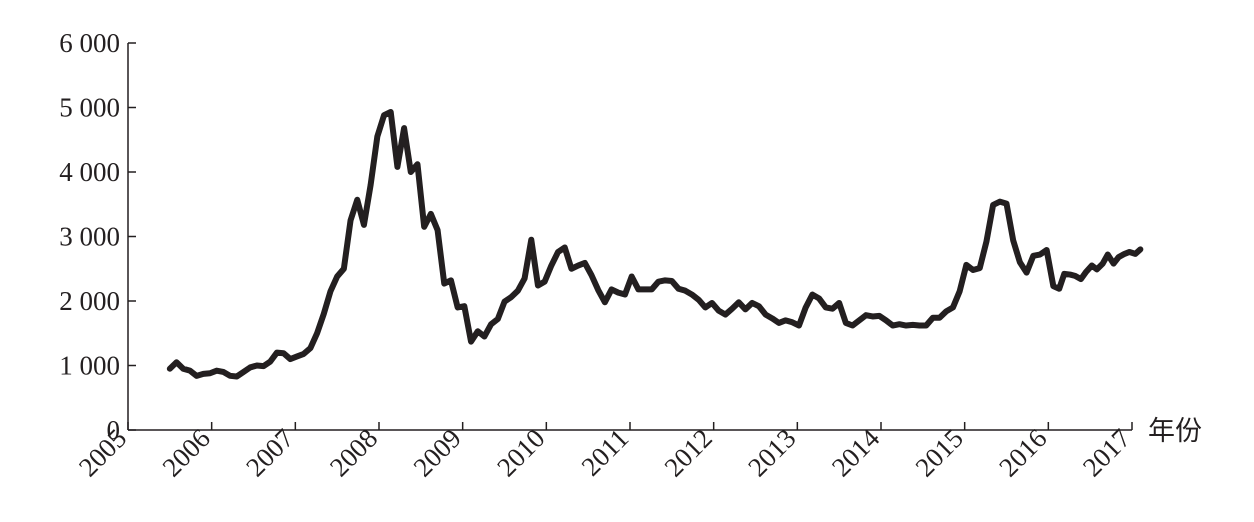 The image size is (1254, 522). What do you see at coordinates (186, 452) in the screenshot?
I see `x-tick-label: 2006` at bounding box center [186, 452].